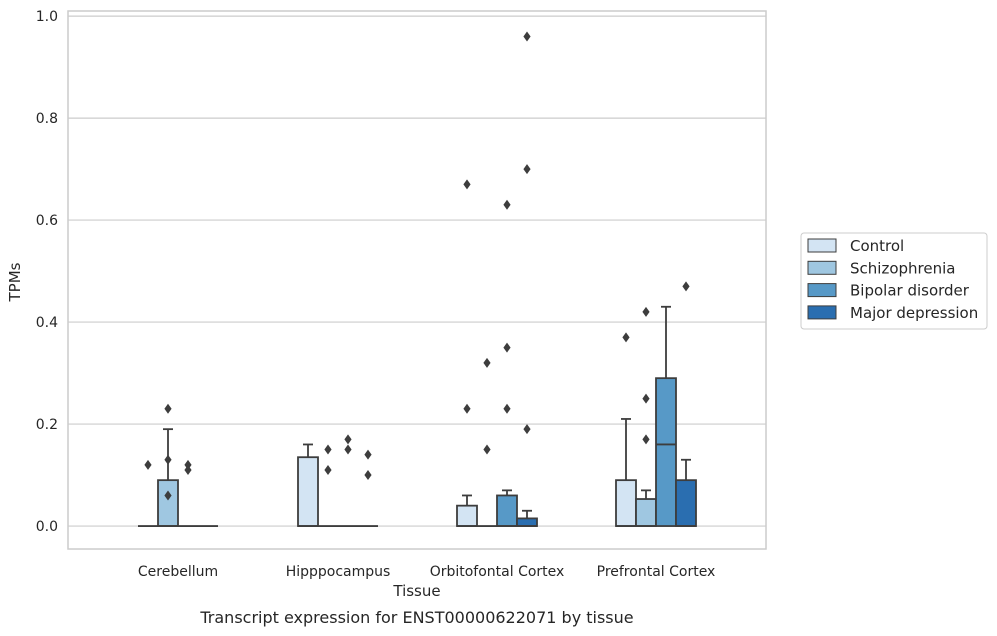 Image resolution: width=997 pixels, height=636 pixels. I want to click on y-tick-label: 0.8, so click(47, 119).